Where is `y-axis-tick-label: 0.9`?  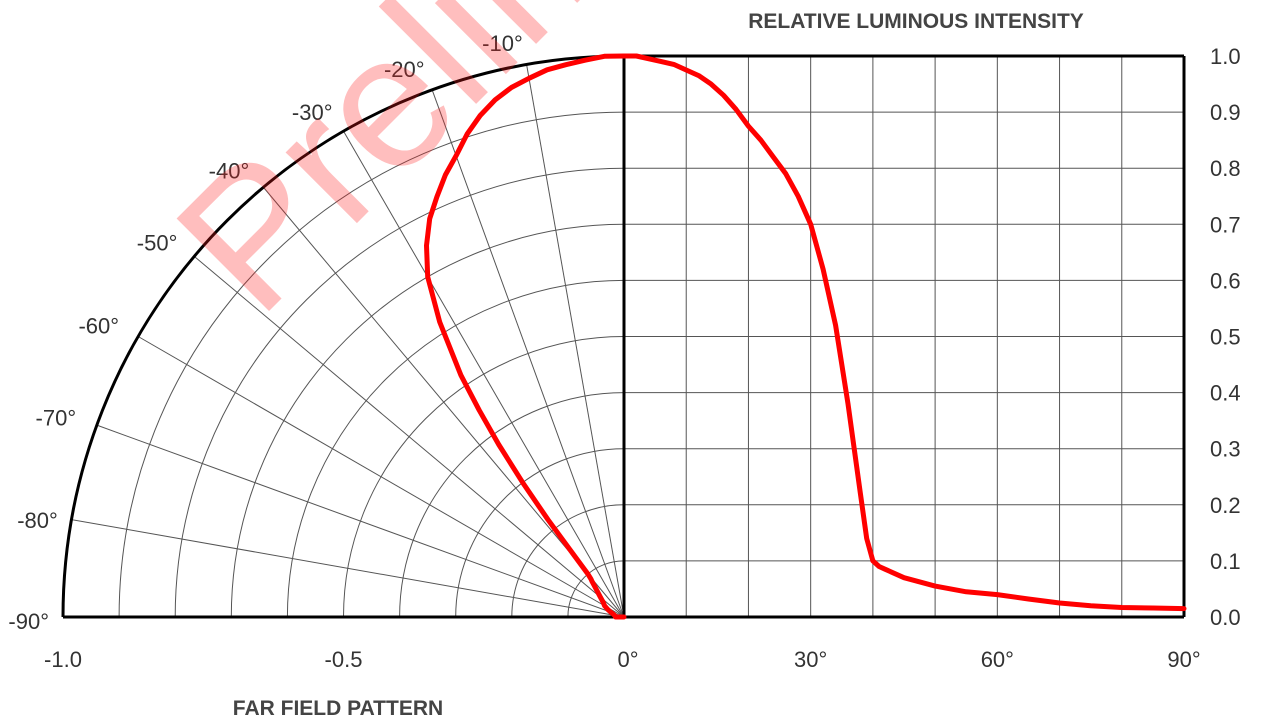
y-axis-tick-label: 0.9 is located at coordinates (1225, 112).